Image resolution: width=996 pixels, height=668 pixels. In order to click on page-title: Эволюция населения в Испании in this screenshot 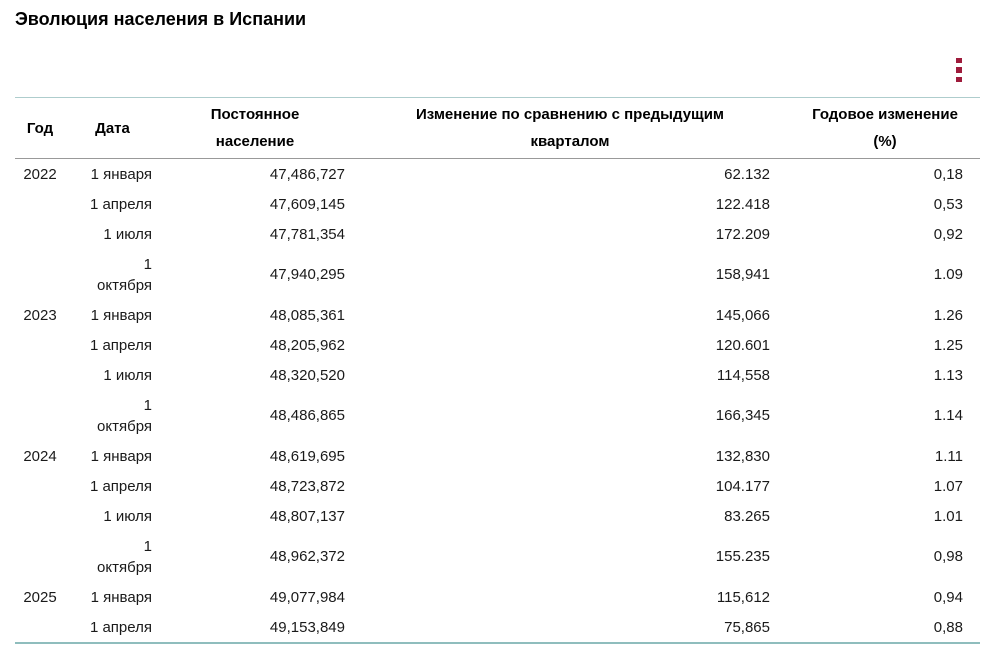, I will do `click(161, 19)`.